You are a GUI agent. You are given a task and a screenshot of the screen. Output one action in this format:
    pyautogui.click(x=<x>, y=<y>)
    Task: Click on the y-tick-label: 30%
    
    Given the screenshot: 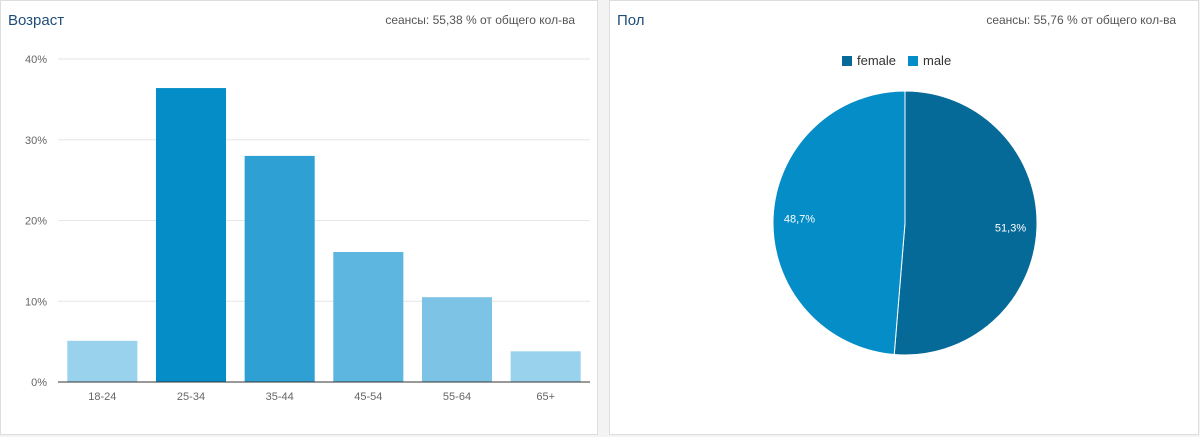 What is the action you would take?
    pyautogui.click(x=36, y=141)
    